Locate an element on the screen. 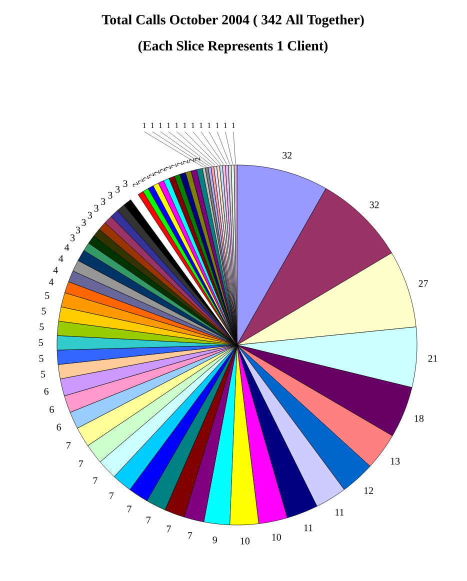 The height and width of the screenshot is (581, 467). data-label: 13 is located at coordinates (395, 461).